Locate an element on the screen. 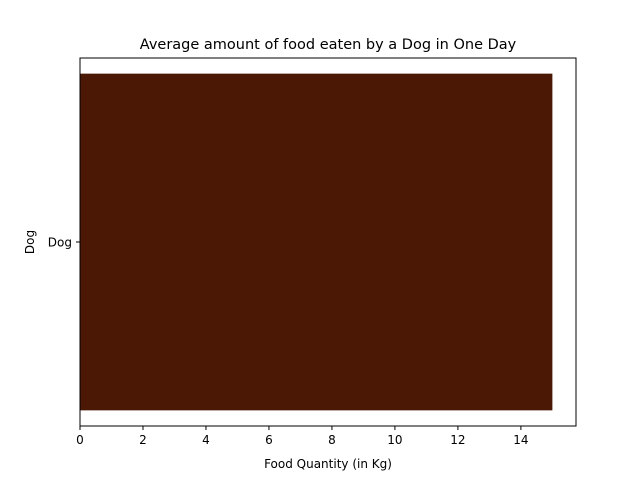 Image resolution: width=640 pixels, height=480 pixels. y-tick-label: Dog is located at coordinates (60, 243).